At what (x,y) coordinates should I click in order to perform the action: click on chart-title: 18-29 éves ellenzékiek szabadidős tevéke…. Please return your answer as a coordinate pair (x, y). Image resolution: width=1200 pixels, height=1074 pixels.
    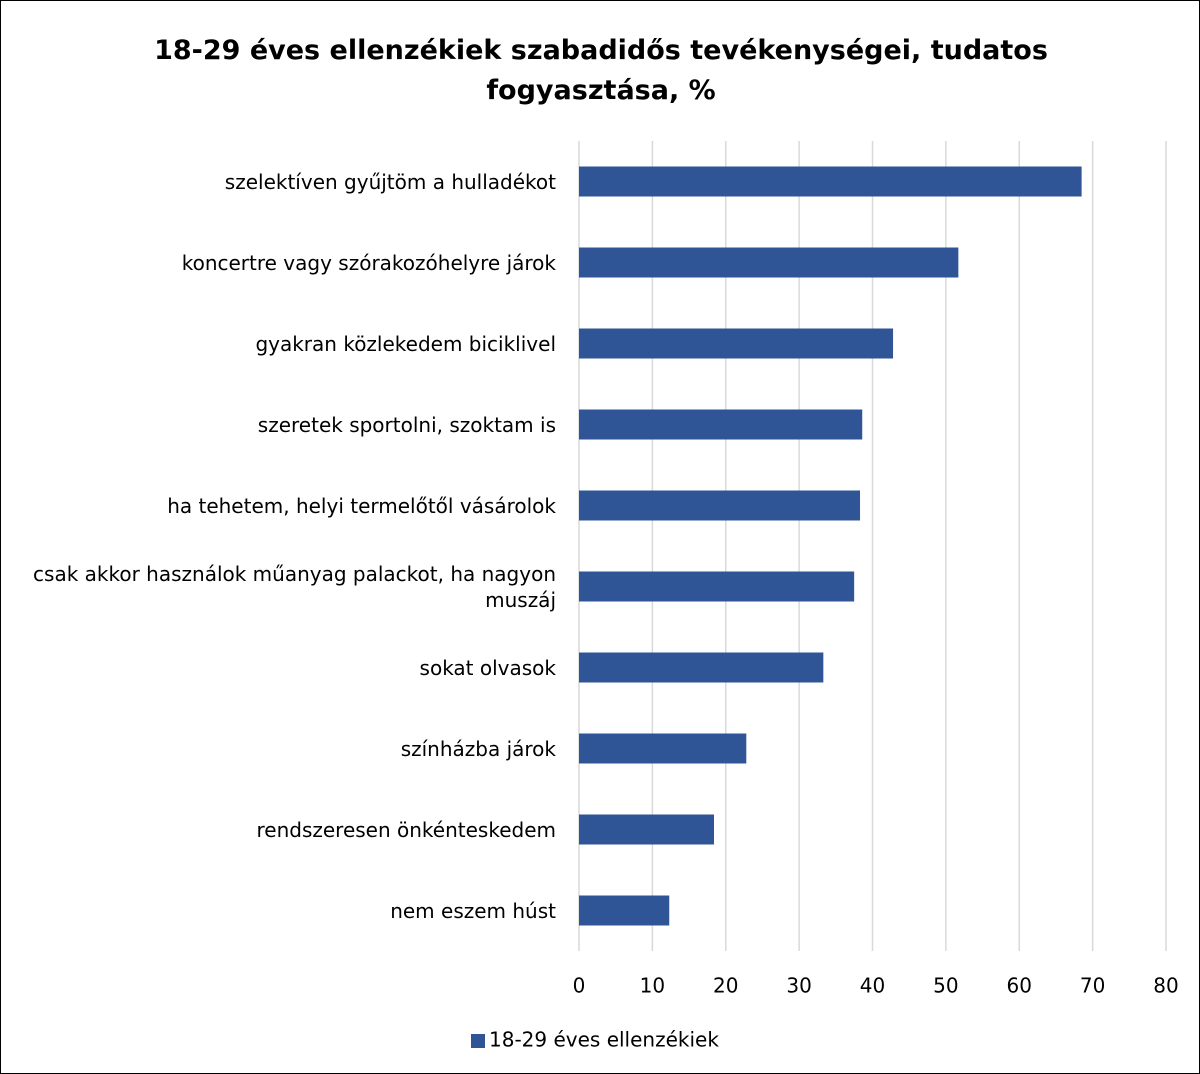
    Looking at the image, I should click on (601, 70).